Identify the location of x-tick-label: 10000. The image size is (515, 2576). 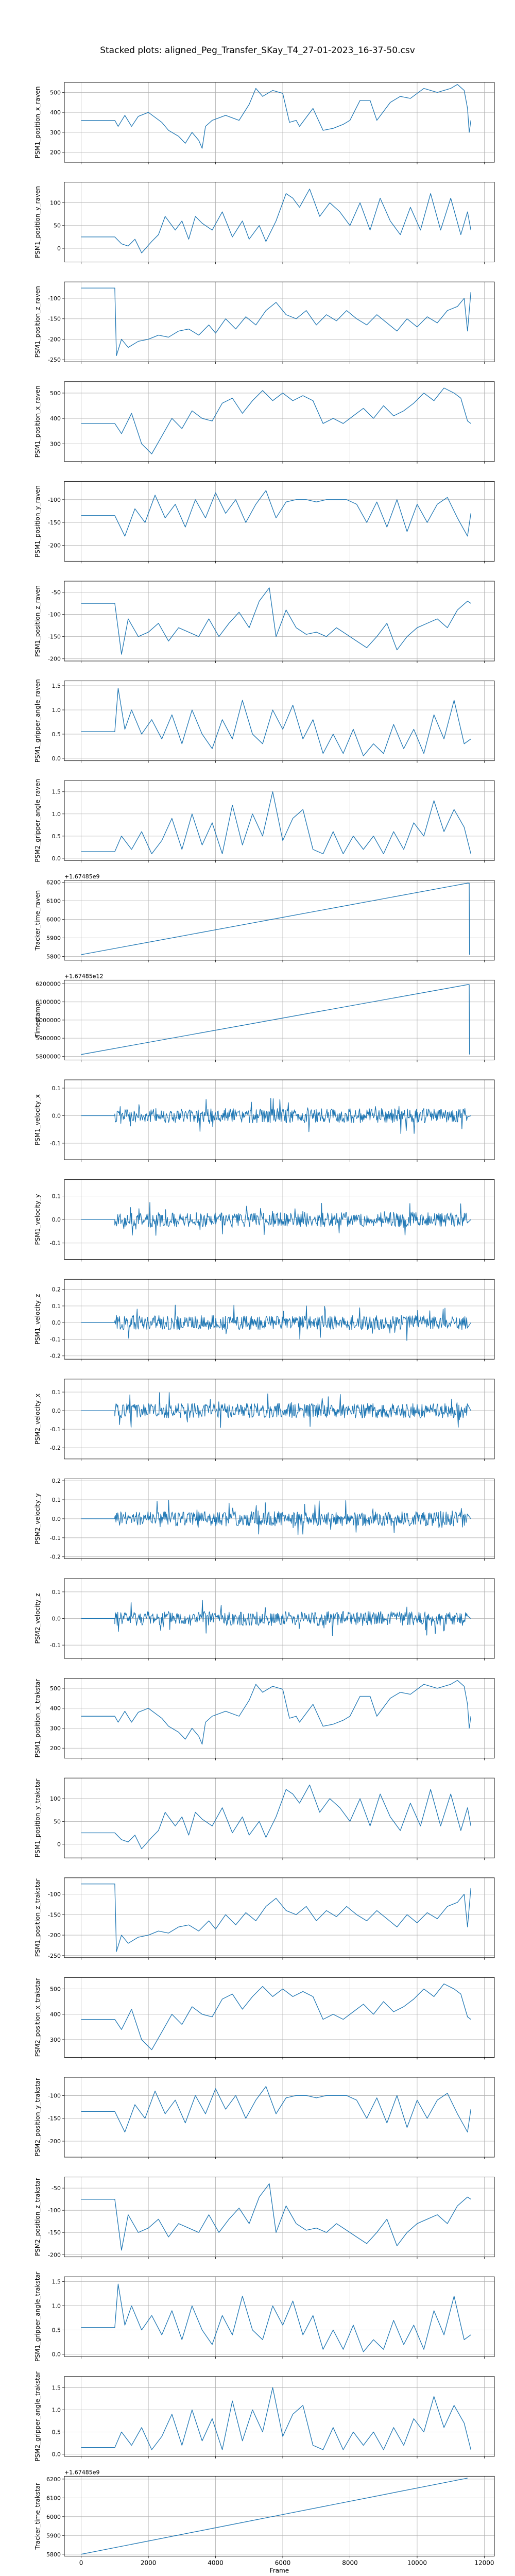
(417, 2562).